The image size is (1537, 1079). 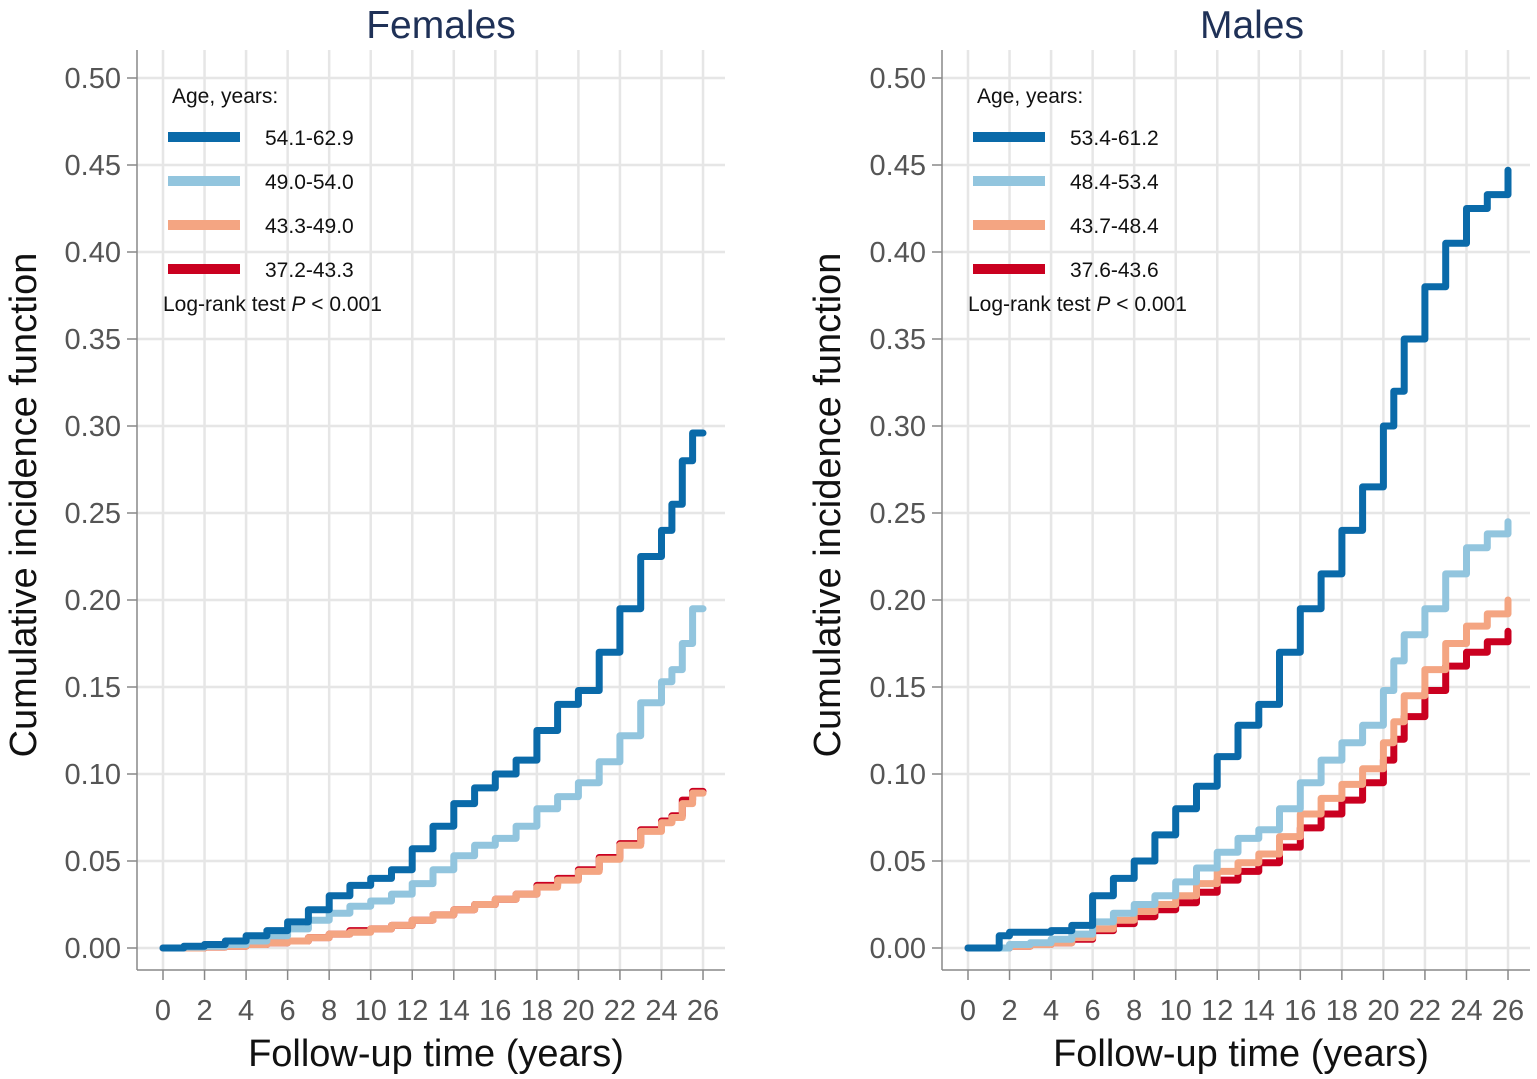 I want to click on legend-label: 37.2-43.3, so click(x=309, y=270).